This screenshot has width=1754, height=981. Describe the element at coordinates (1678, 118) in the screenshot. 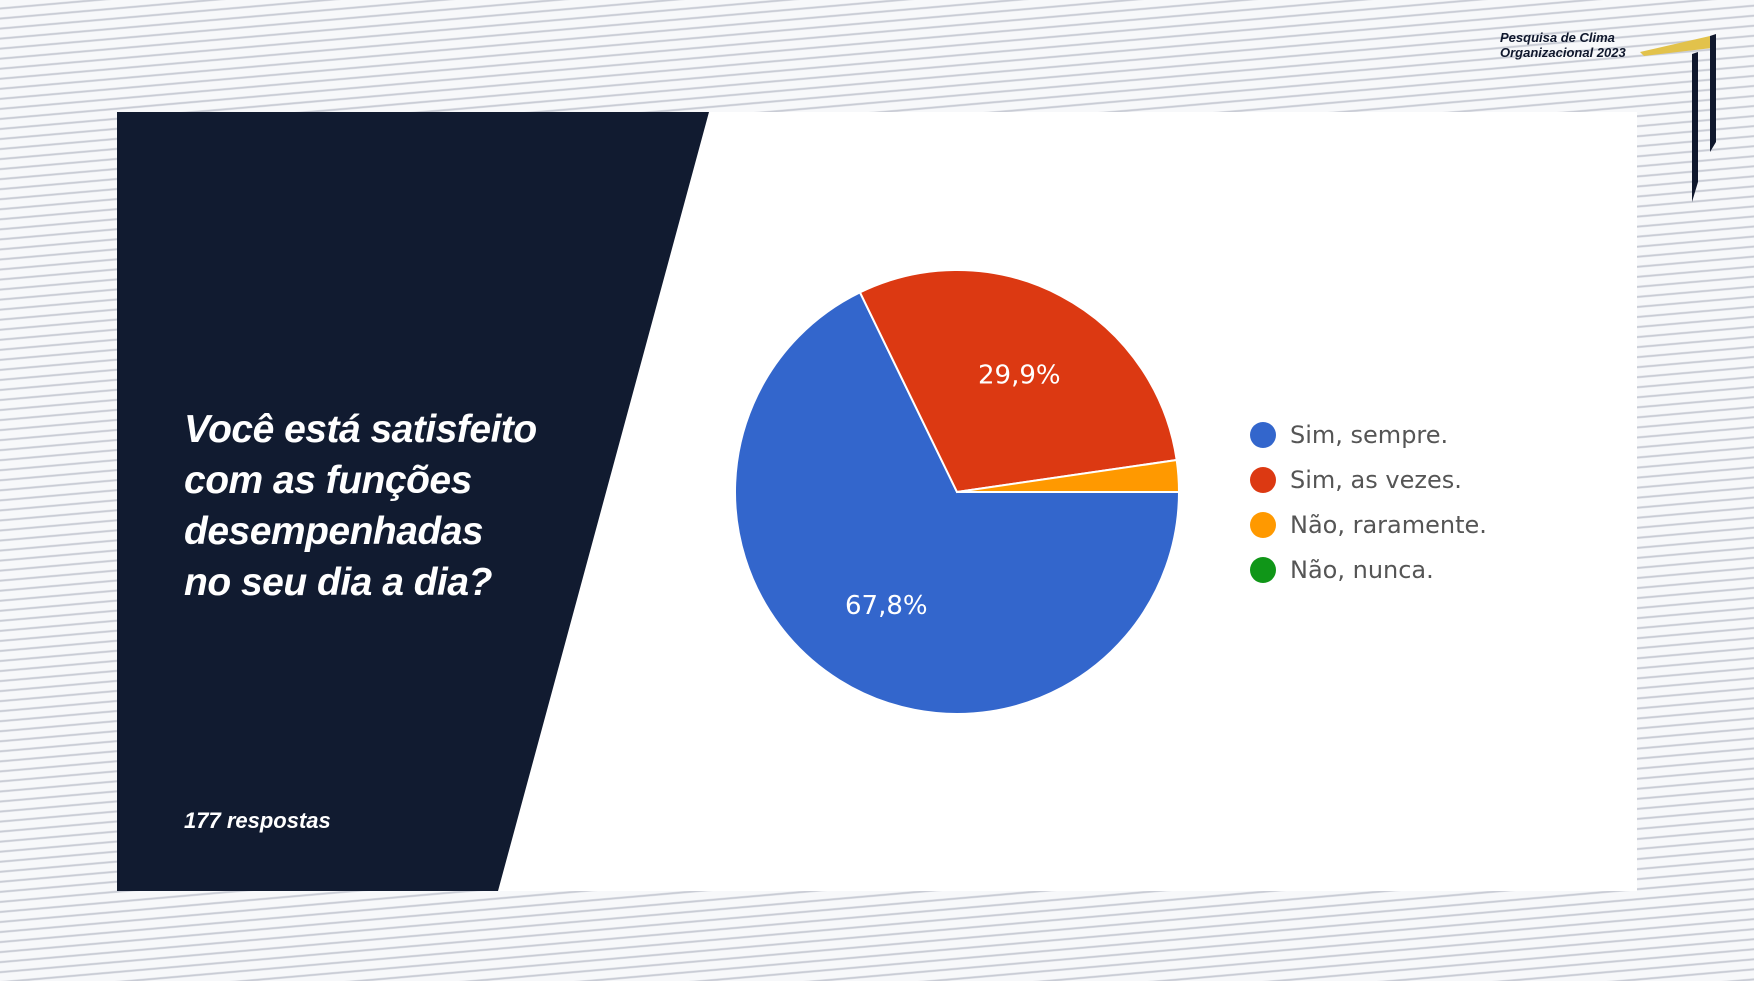

I see `brand-logo-mark` at that location.